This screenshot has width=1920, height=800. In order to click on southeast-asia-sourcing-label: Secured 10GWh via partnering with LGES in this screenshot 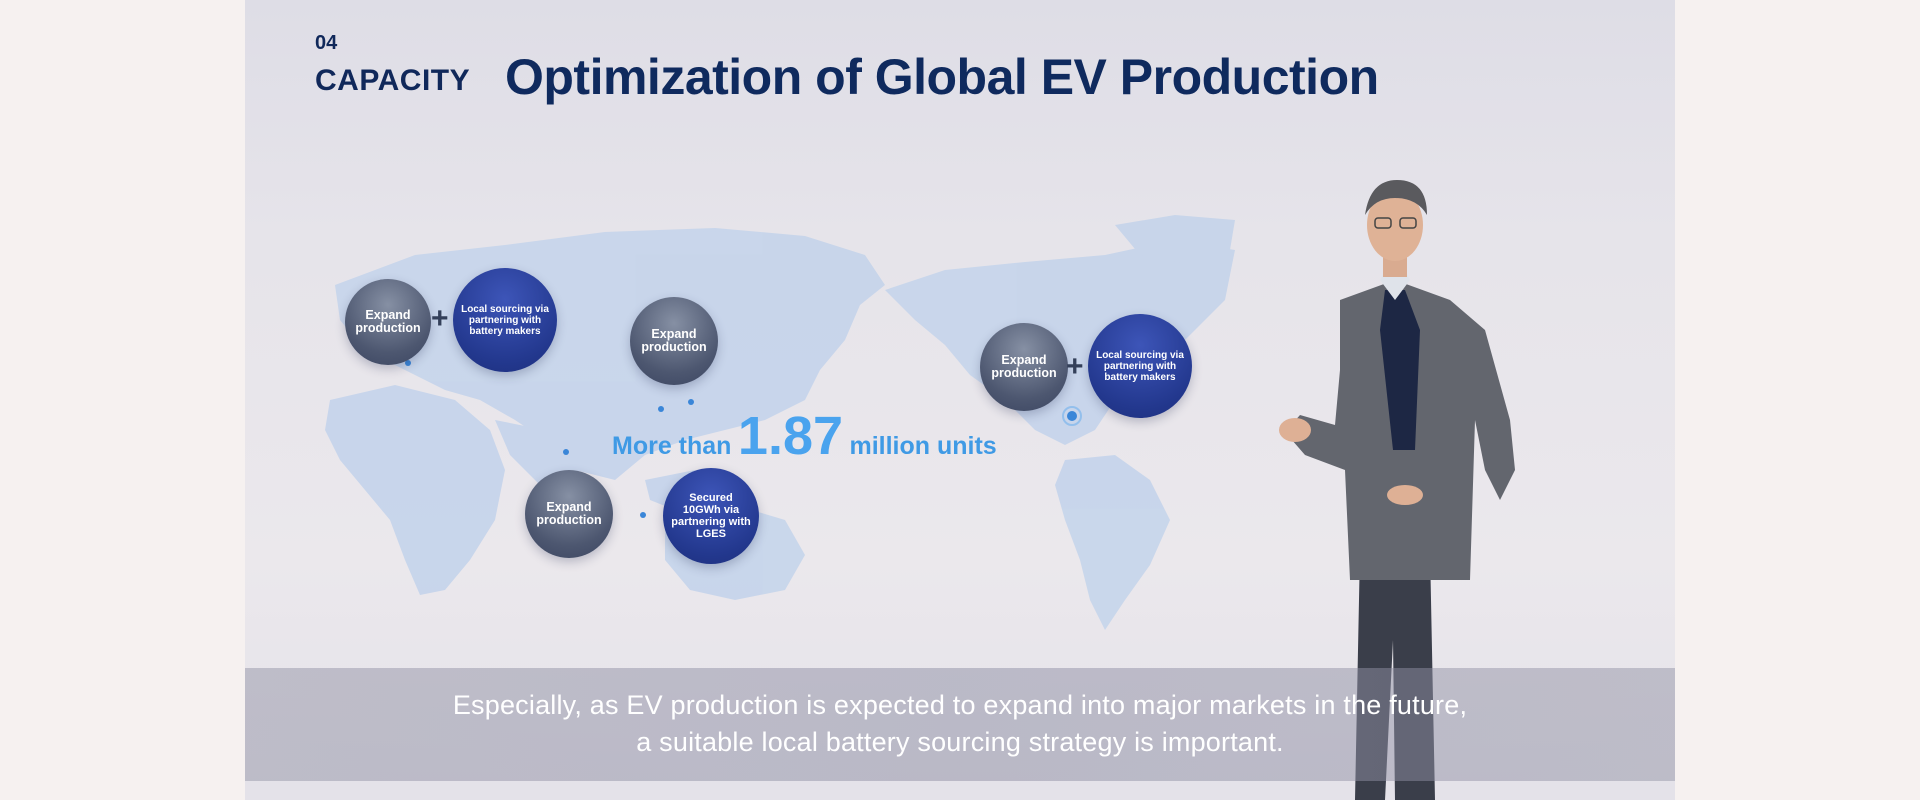, I will do `click(711, 516)`.